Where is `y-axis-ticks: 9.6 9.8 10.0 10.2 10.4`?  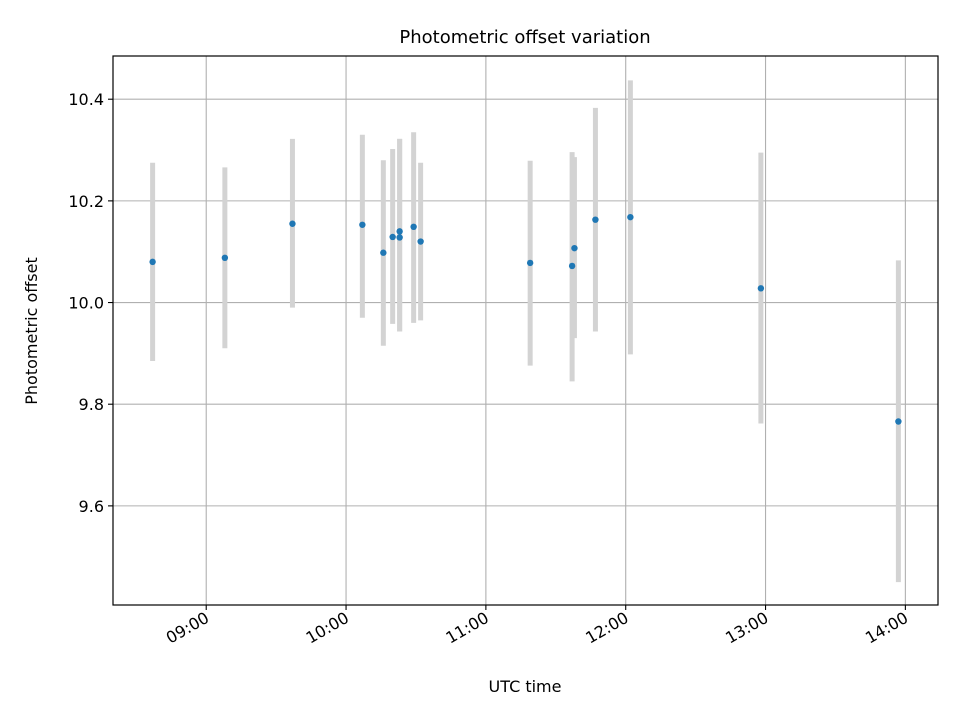 y-axis-ticks: 9.6 9.8 10.0 10.2 10.4 is located at coordinates (90, 303).